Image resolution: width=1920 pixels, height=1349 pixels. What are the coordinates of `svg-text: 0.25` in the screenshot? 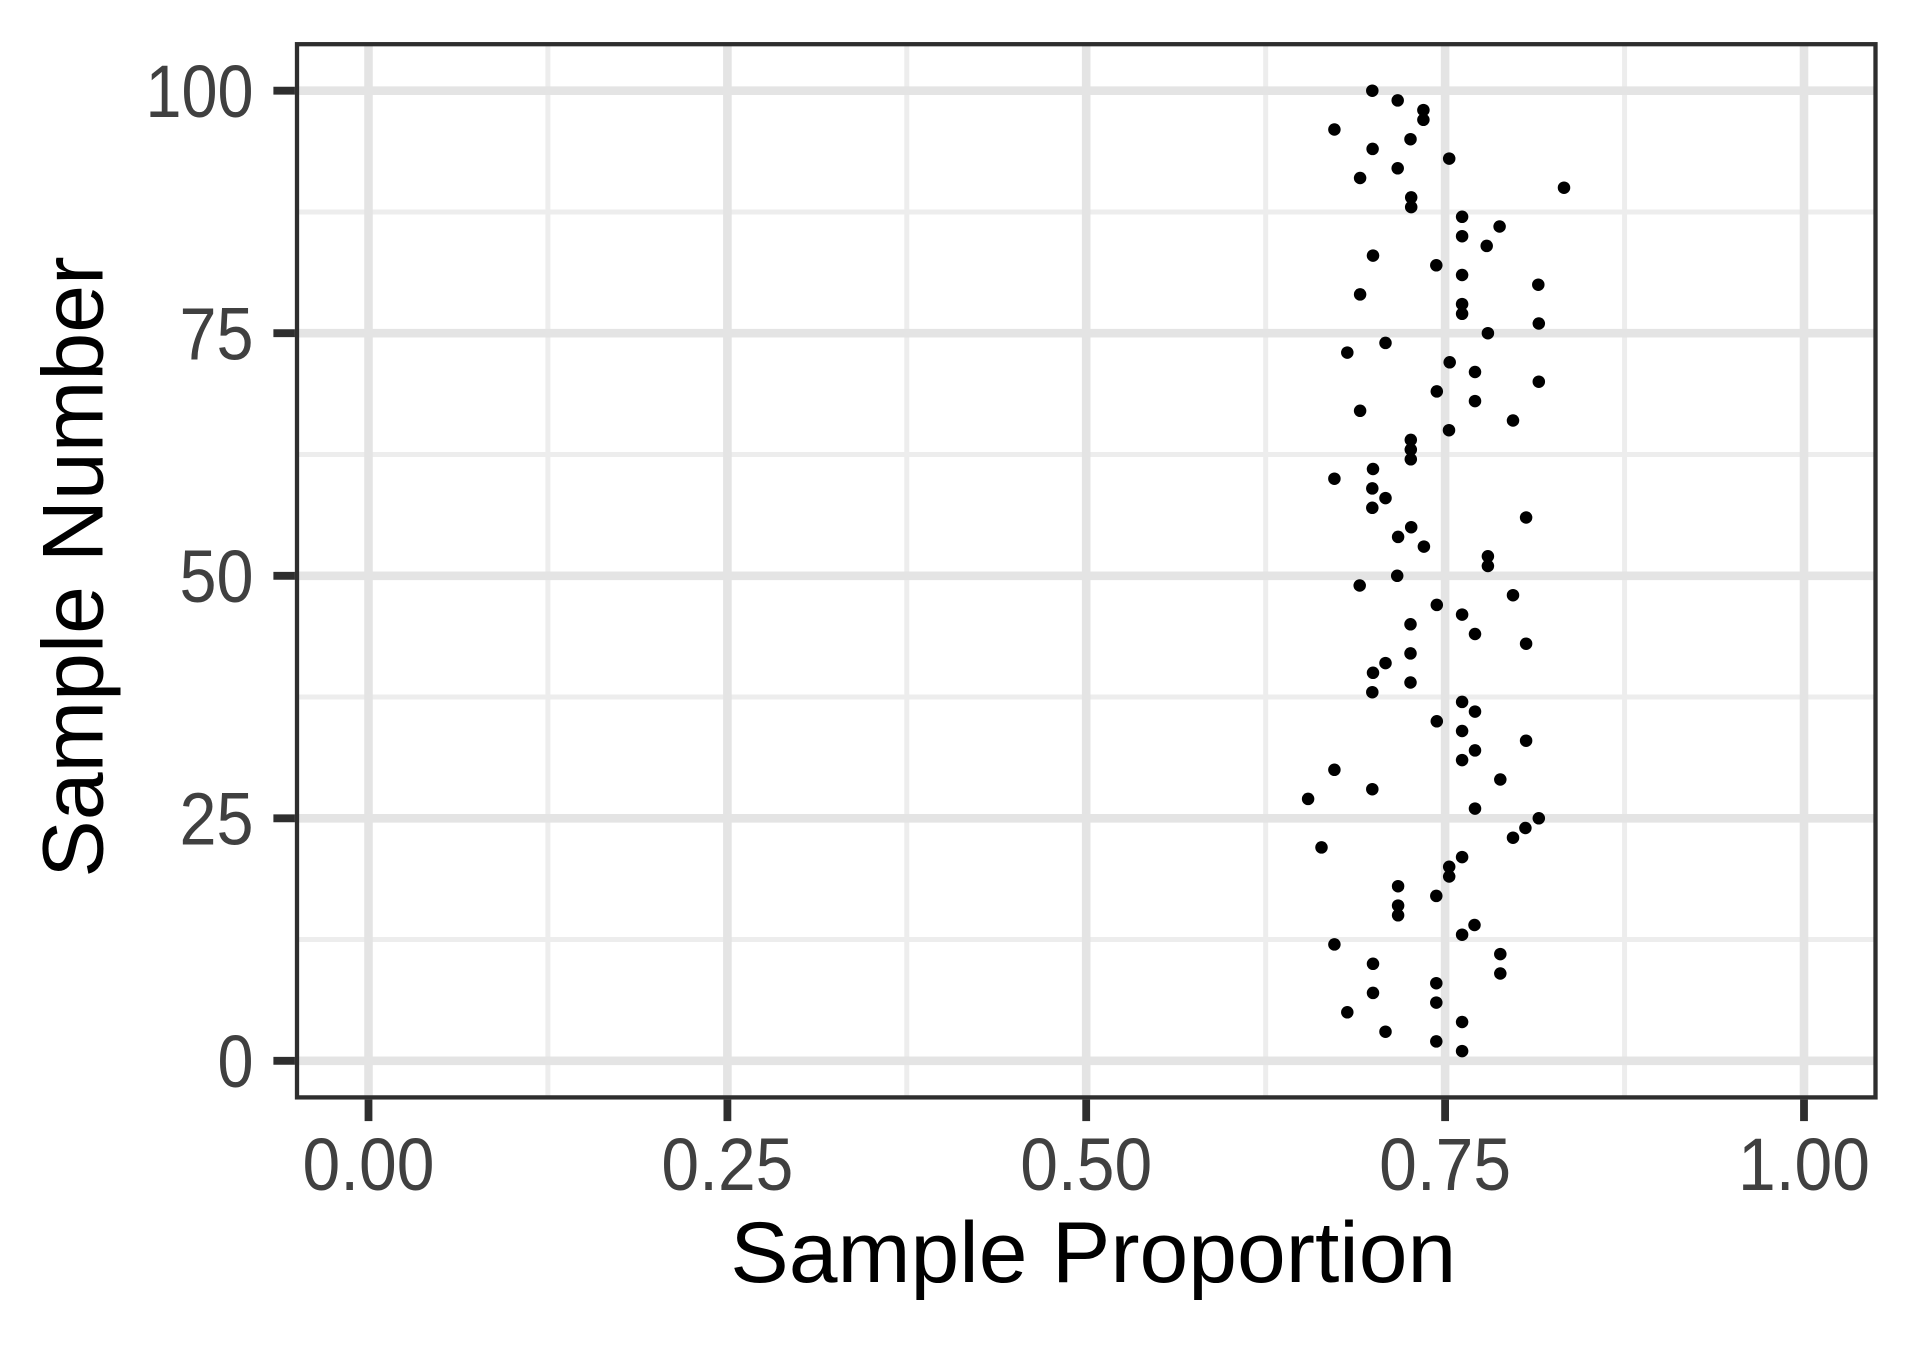 It's located at (727, 1164).